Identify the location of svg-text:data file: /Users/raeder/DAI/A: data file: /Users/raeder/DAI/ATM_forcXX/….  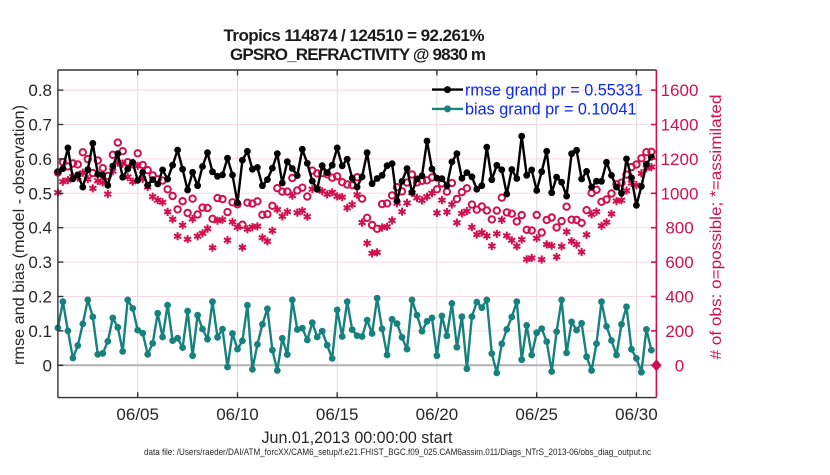
(397, 452).